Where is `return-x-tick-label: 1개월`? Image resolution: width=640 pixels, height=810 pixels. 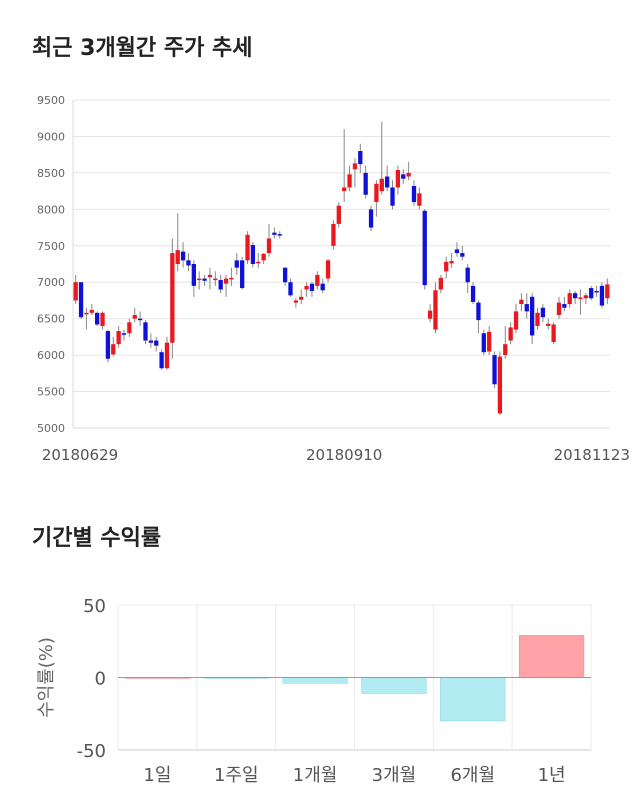
return-x-tick-label: 1개월 is located at coordinates (315, 775).